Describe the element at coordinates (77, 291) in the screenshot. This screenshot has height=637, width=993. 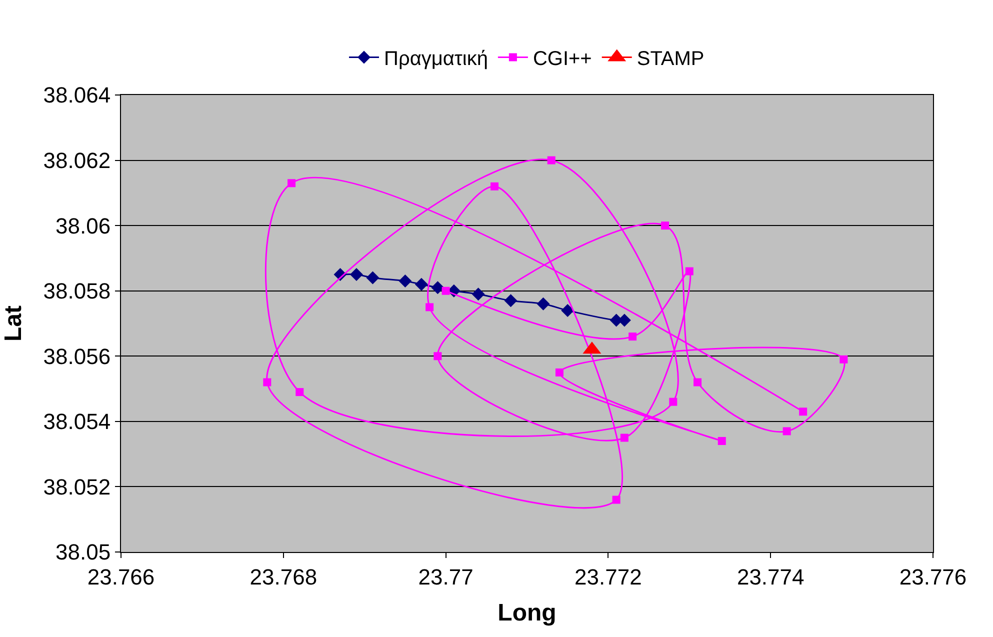
I see `y-tick-label: 38.058` at that location.